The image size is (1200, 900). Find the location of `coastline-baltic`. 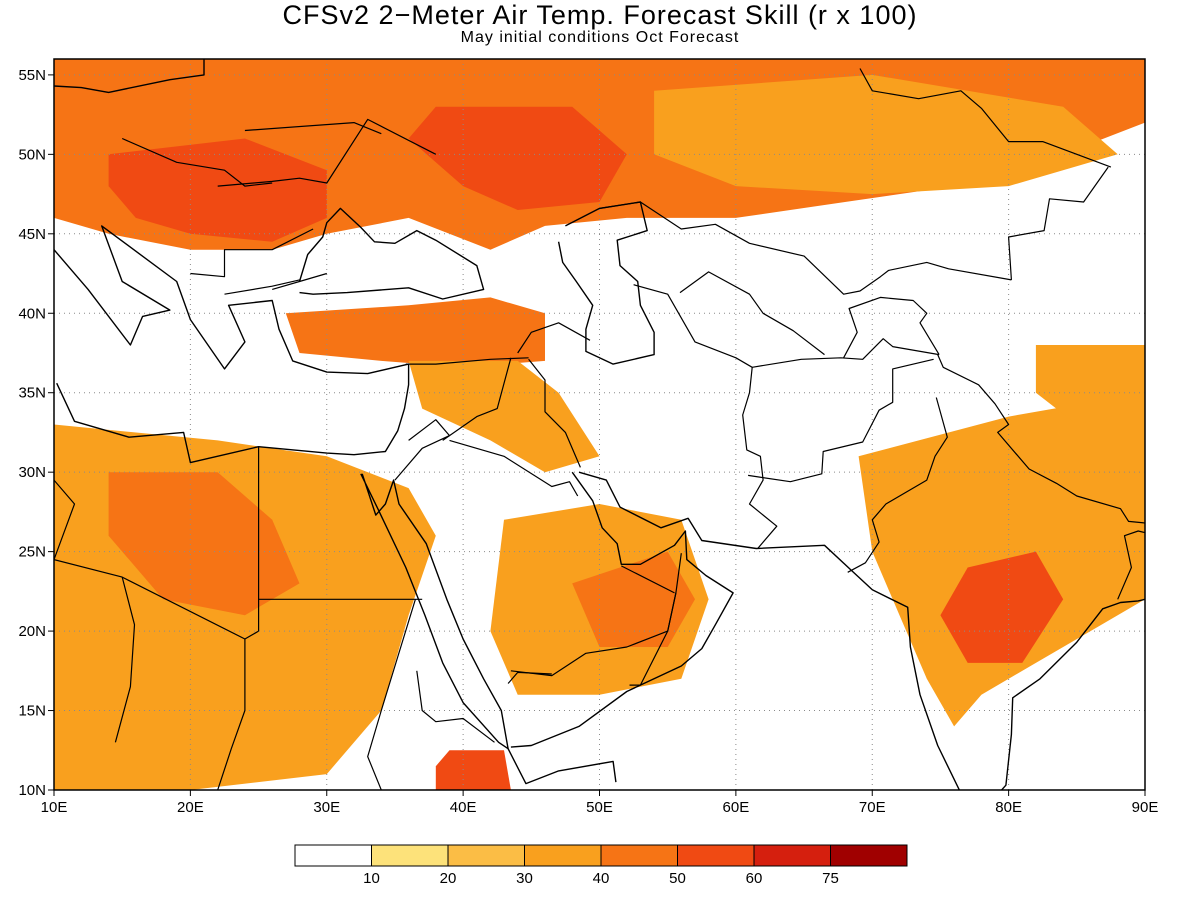

coastline-baltic is located at coordinates (129, 76).